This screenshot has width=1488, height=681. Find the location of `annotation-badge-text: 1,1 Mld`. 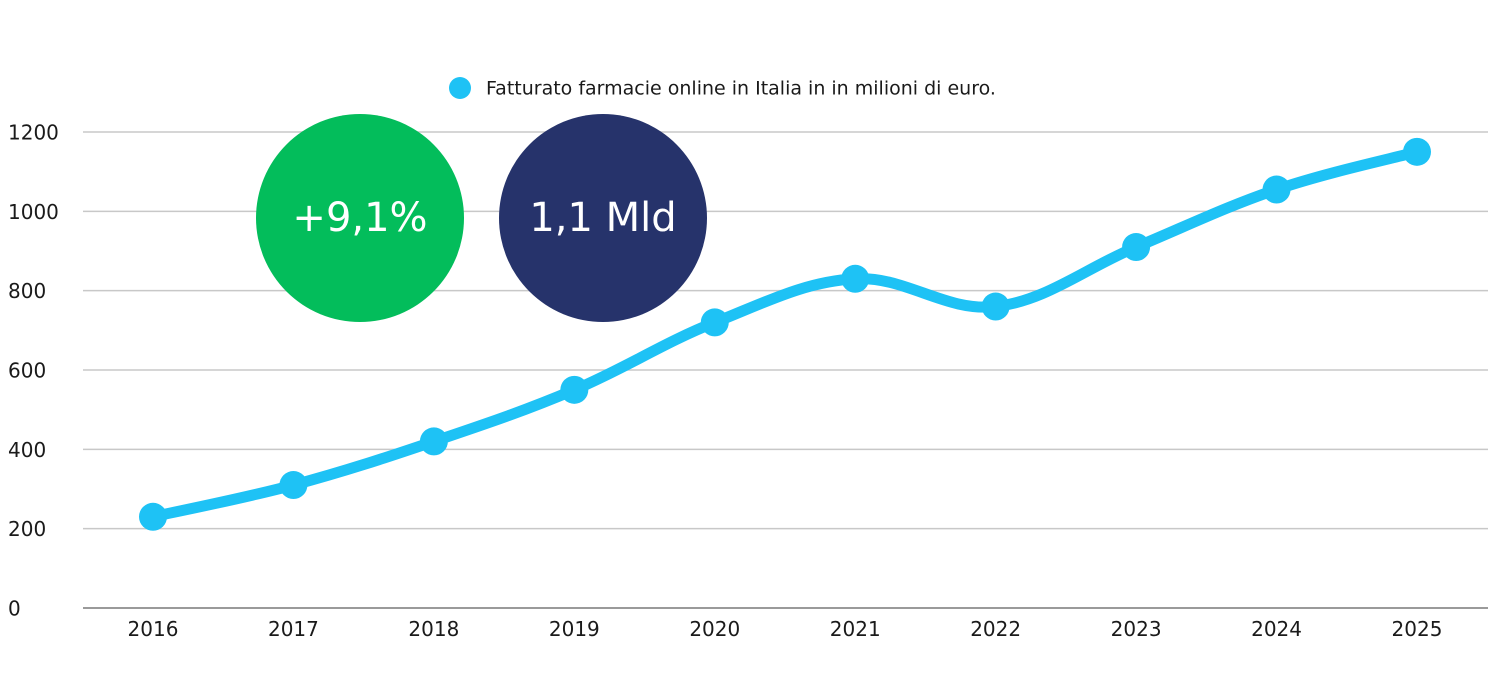

annotation-badge-text: 1,1 Mld is located at coordinates (602, 218).